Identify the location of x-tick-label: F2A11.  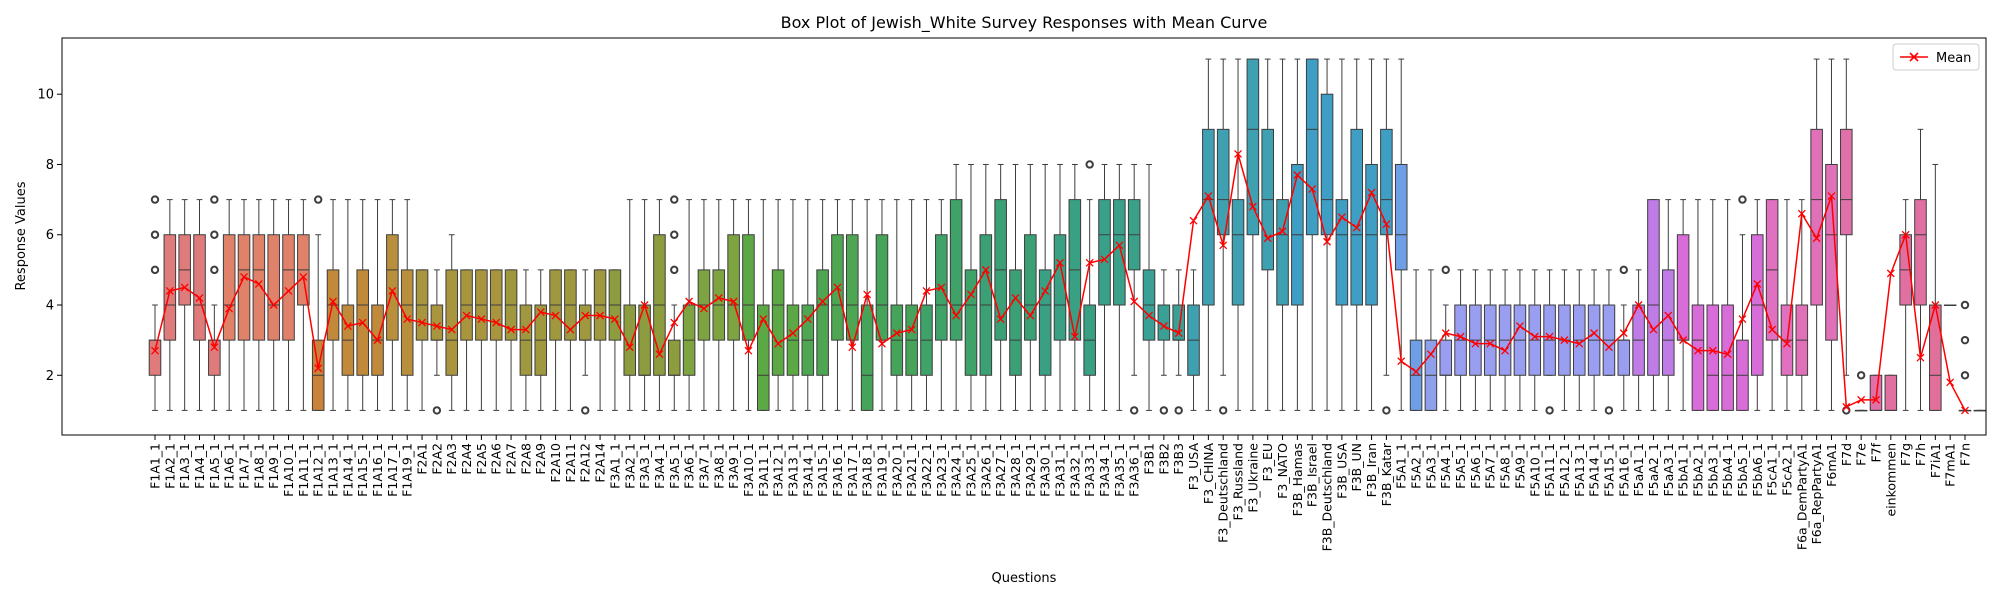
(570, 463).